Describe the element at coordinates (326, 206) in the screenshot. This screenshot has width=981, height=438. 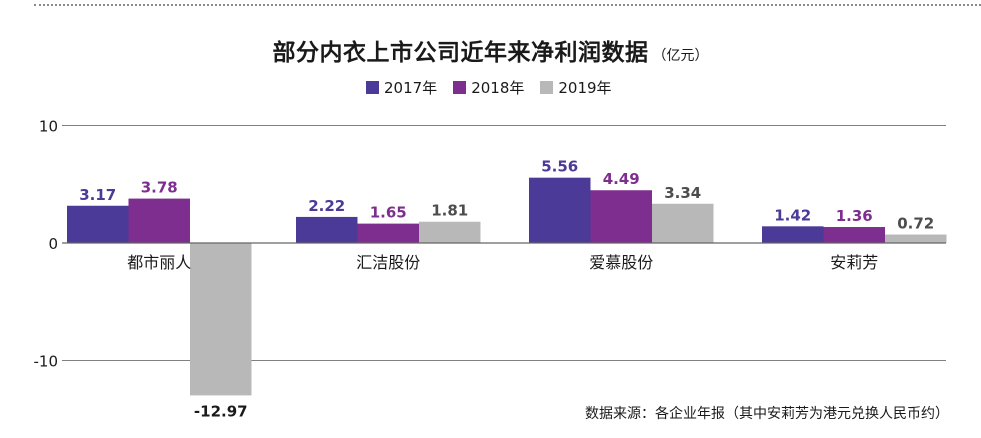
I see `data-label: 2.22` at that location.